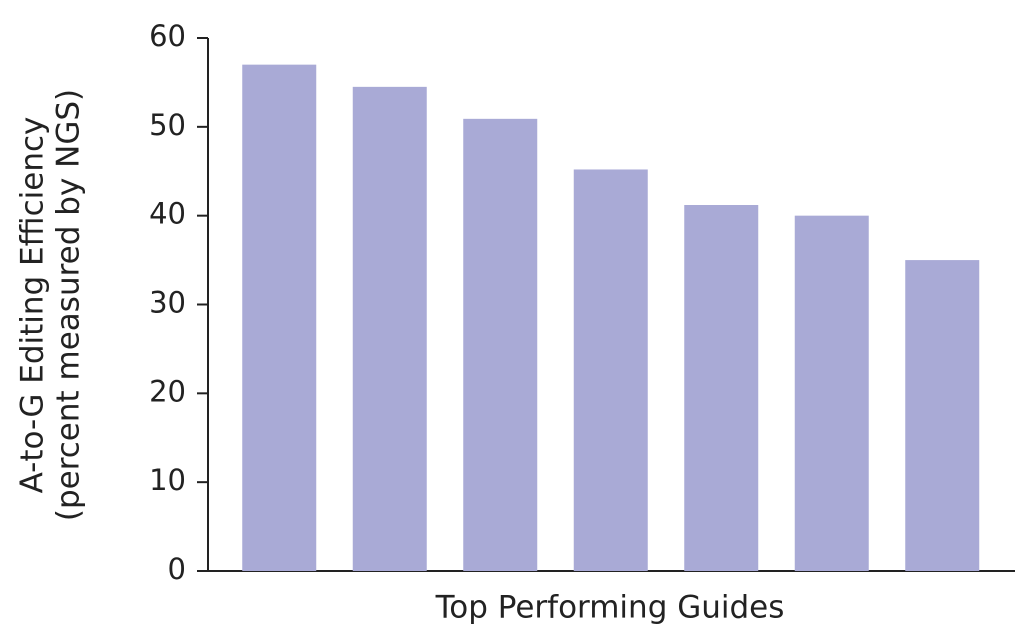  I want to click on x-axis-title: Top Performing Guides, so click(610, 608).